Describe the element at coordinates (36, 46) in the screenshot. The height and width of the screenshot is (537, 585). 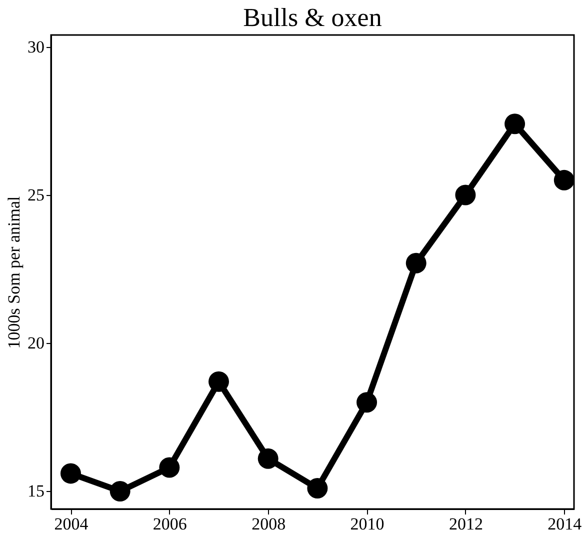
I see `y-tick-label: 30` at that location.